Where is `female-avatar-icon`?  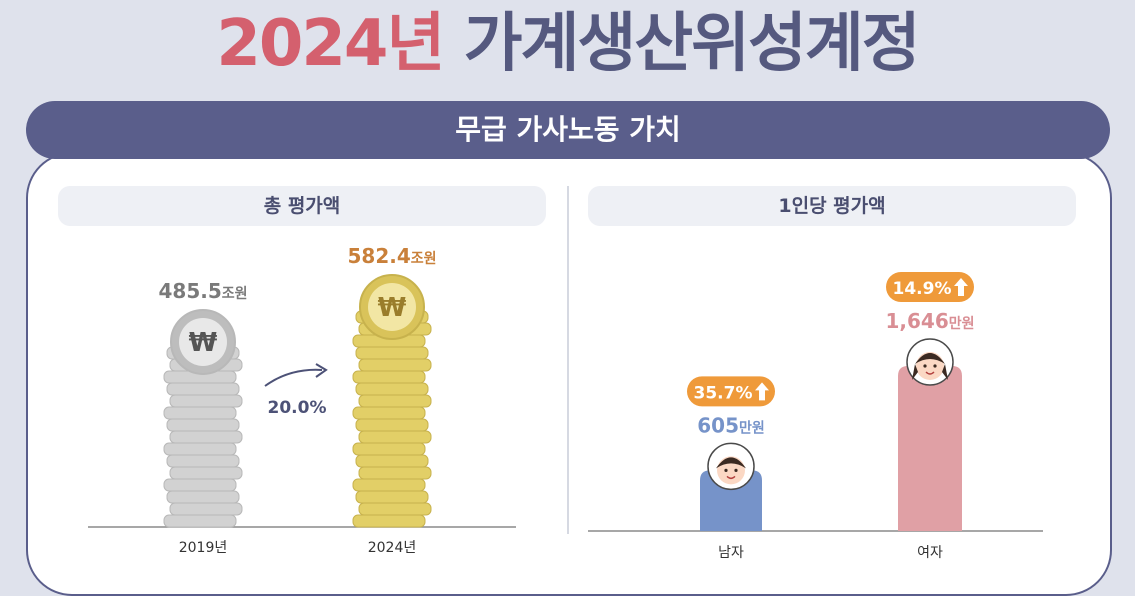
female-avatar-icon is located at coordinates (930, 362).